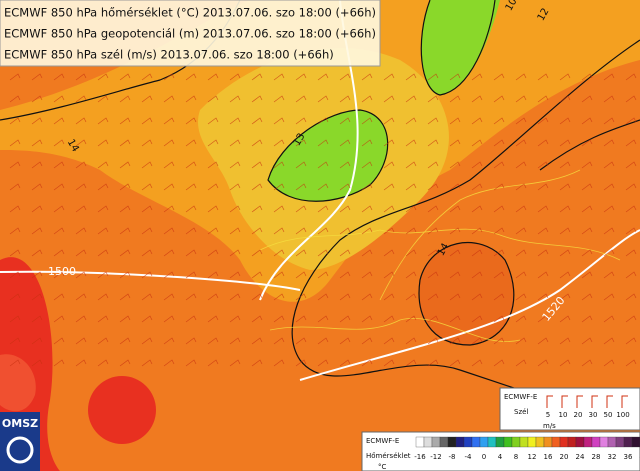  I want to click on legend-value: 5, so click(548, 415).